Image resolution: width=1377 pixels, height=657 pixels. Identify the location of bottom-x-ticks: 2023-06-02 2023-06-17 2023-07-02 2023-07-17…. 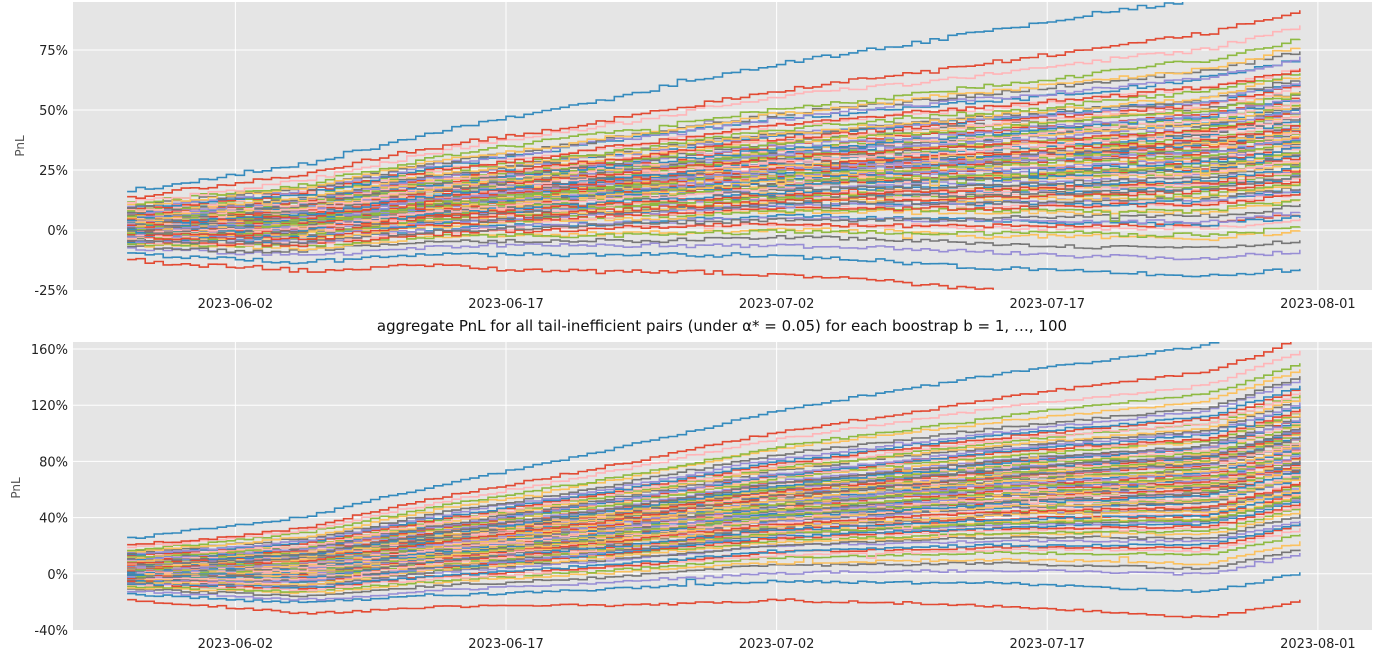
(777, 644).